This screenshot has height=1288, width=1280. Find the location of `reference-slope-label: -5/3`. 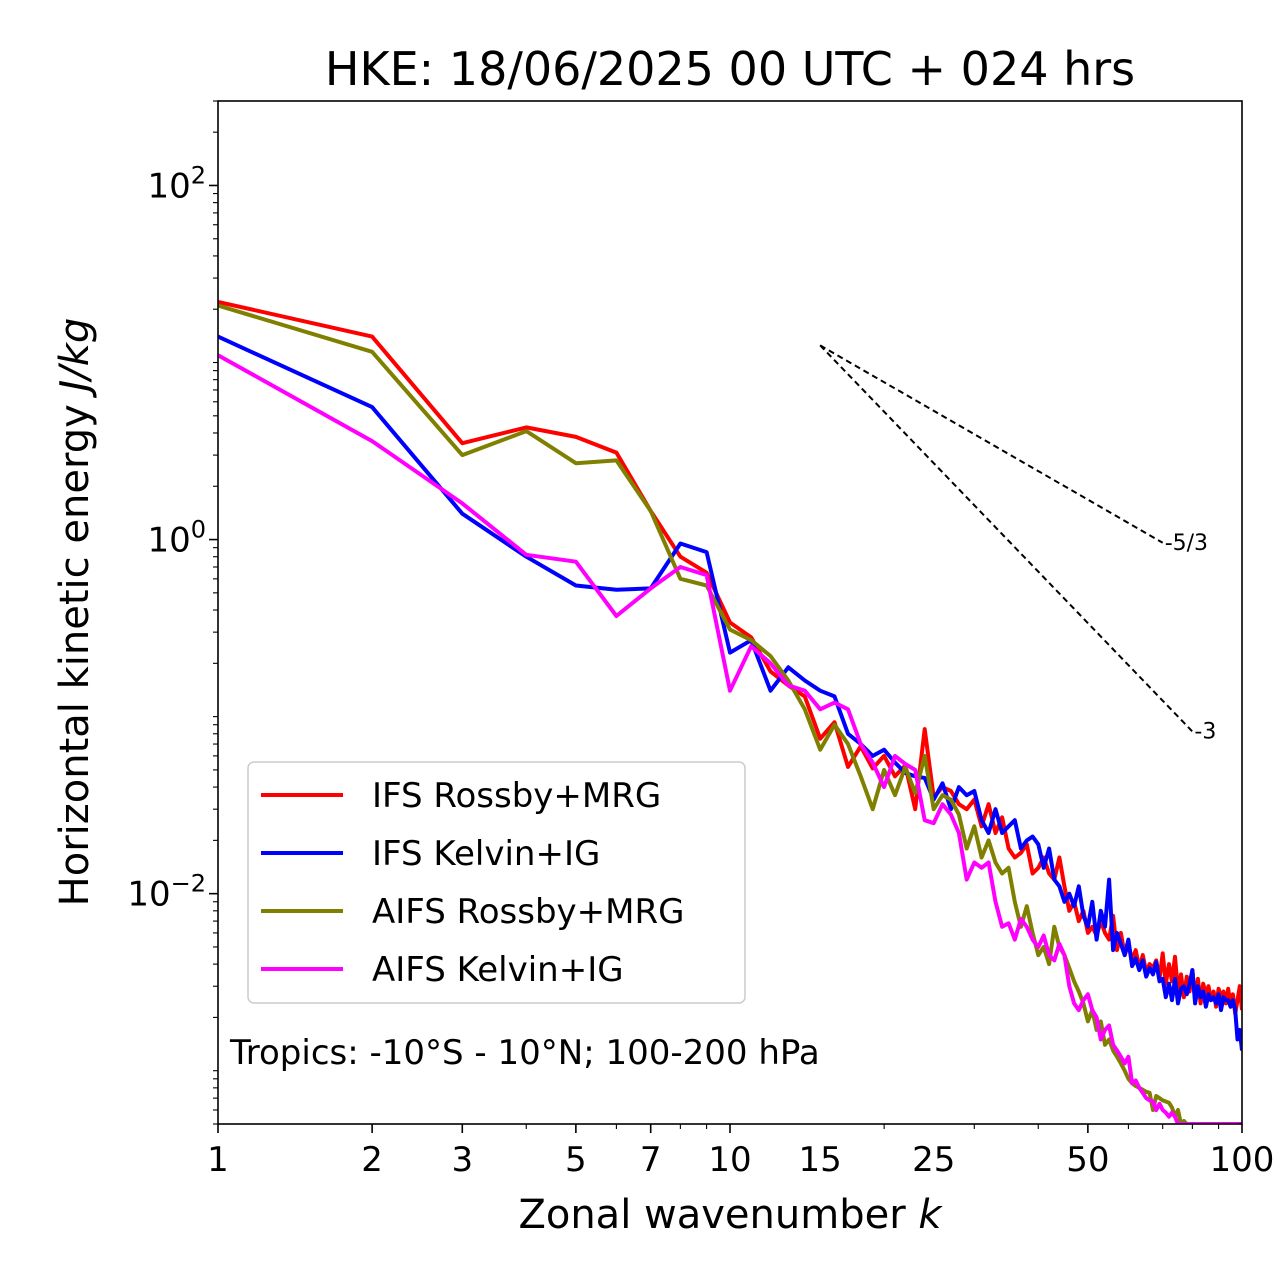

reference-slope-label: -5/3 is located at coordinates (1186, 543).